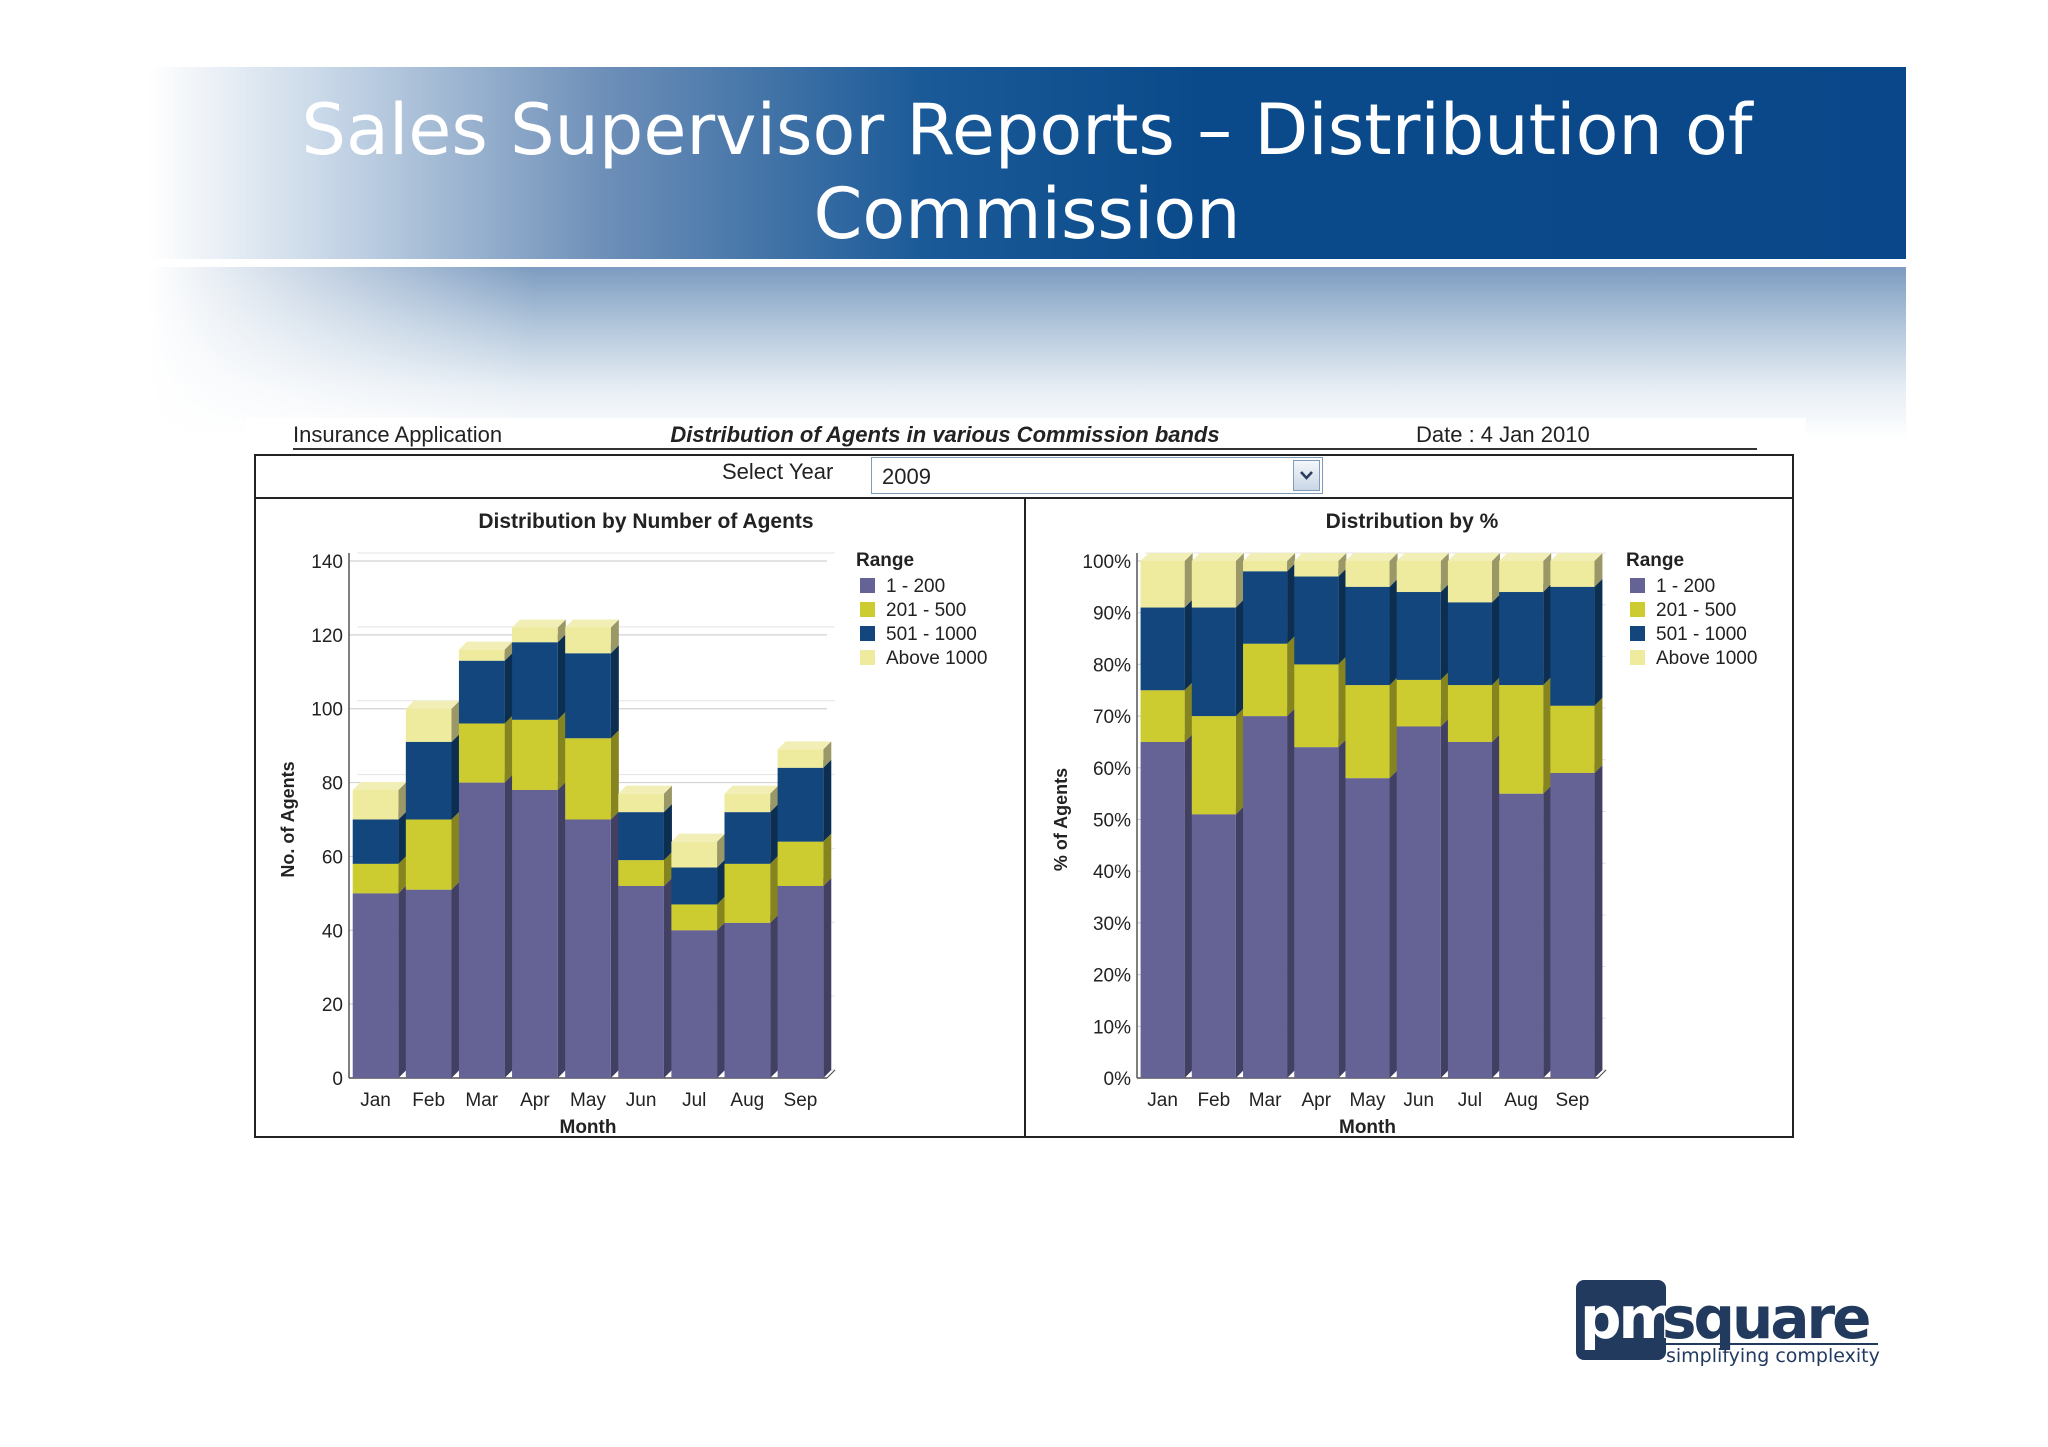 The height and width of the screenshot is (1447, 2048). What do you see at coordinates (1118, 1079) in the screenshot?
I see `y-tick-label: 0%` at bounding box center [1118, 1079].